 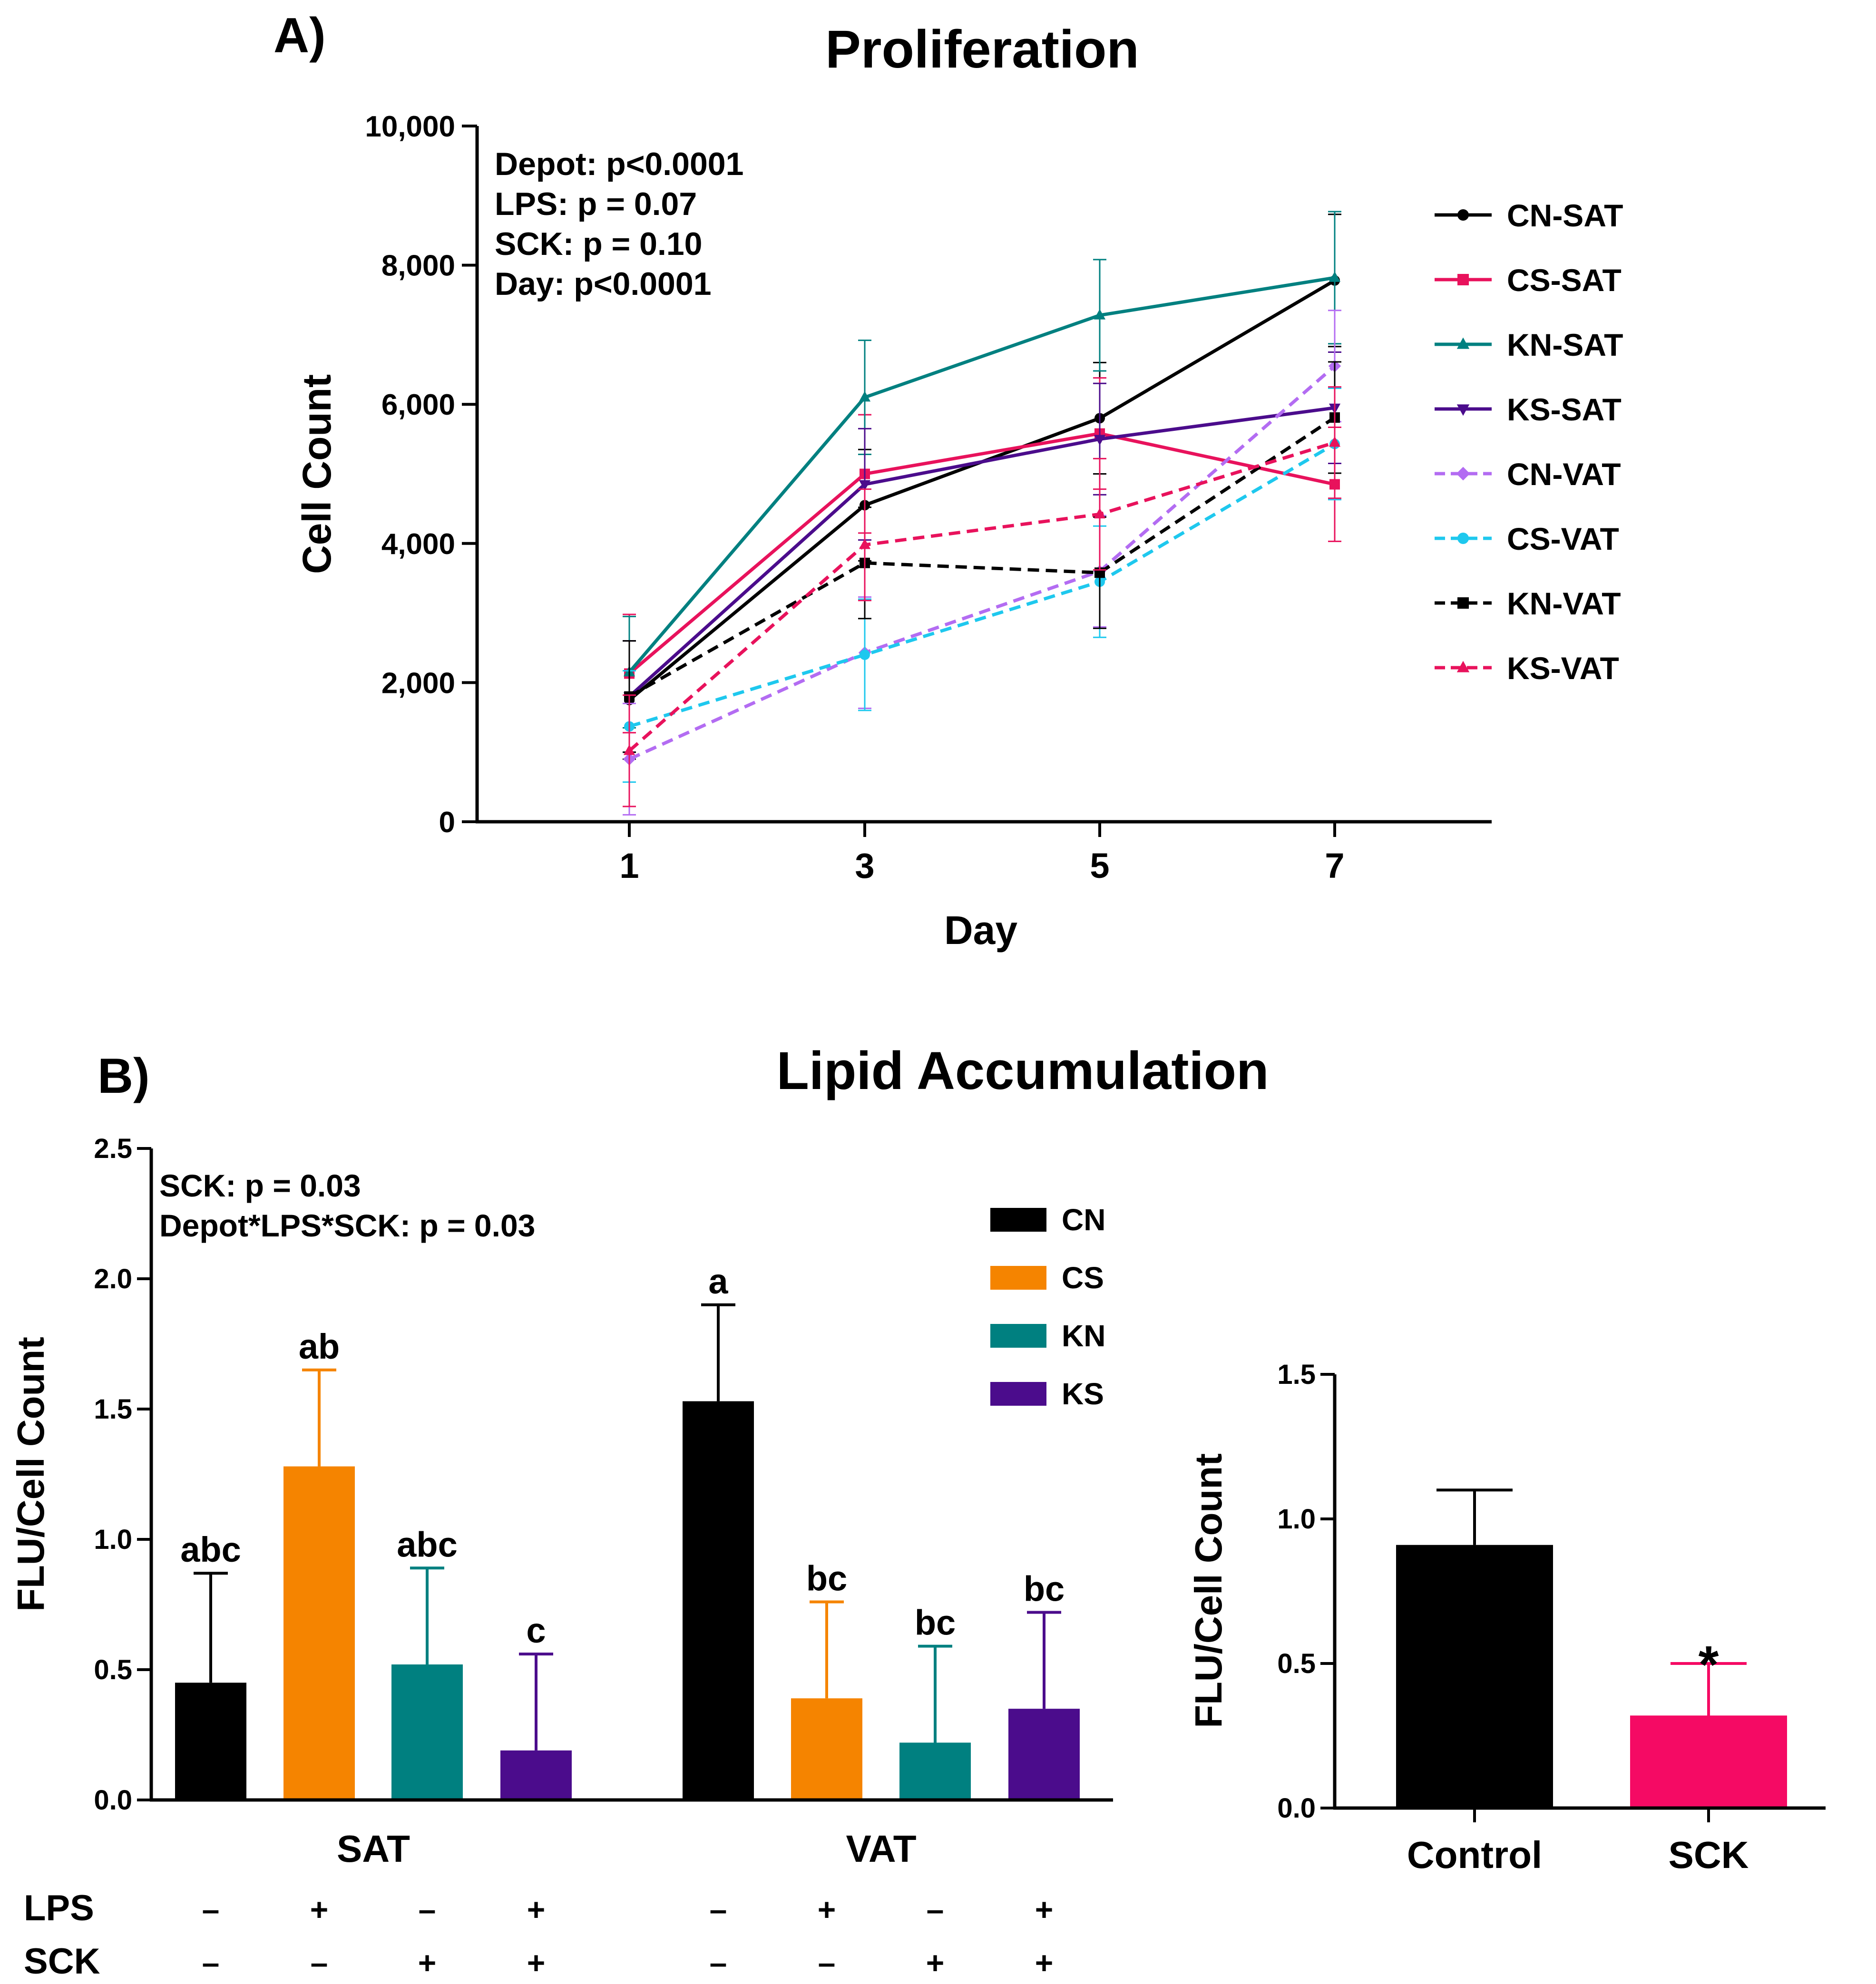 I want to click on series-ks-vat, so click(x=982, y=596).